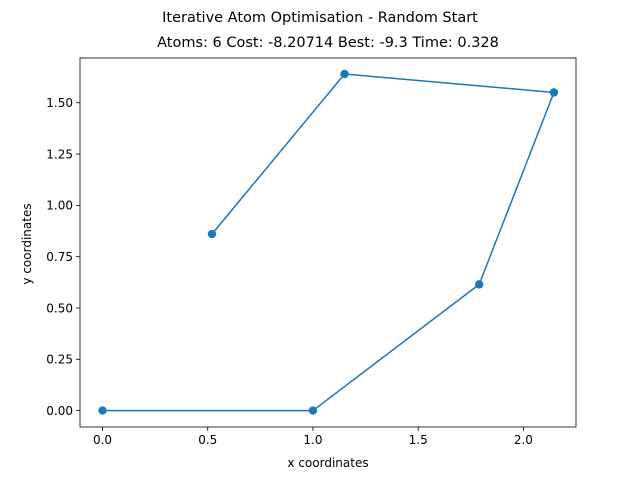 The width and height of the screenshot is (640, 480). I want to click on y-tick-label: 1.50, so click(59, 103).